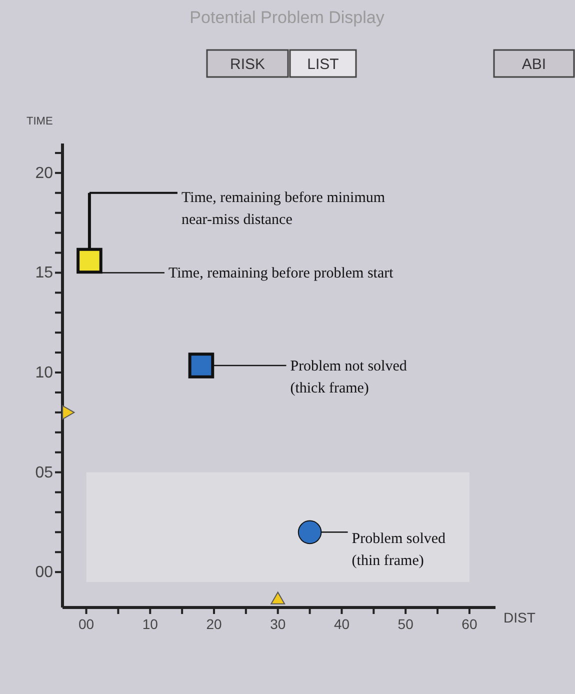  Describe the element at coordinates (470, 624) in the screenshot. I see `x-tick-label: 60` at that location.